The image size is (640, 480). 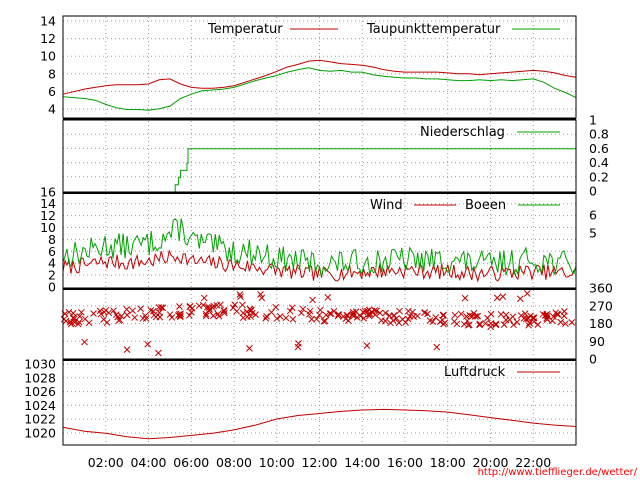 I want to click on y-tick-label: 0.8, so click(x=599, y=134).